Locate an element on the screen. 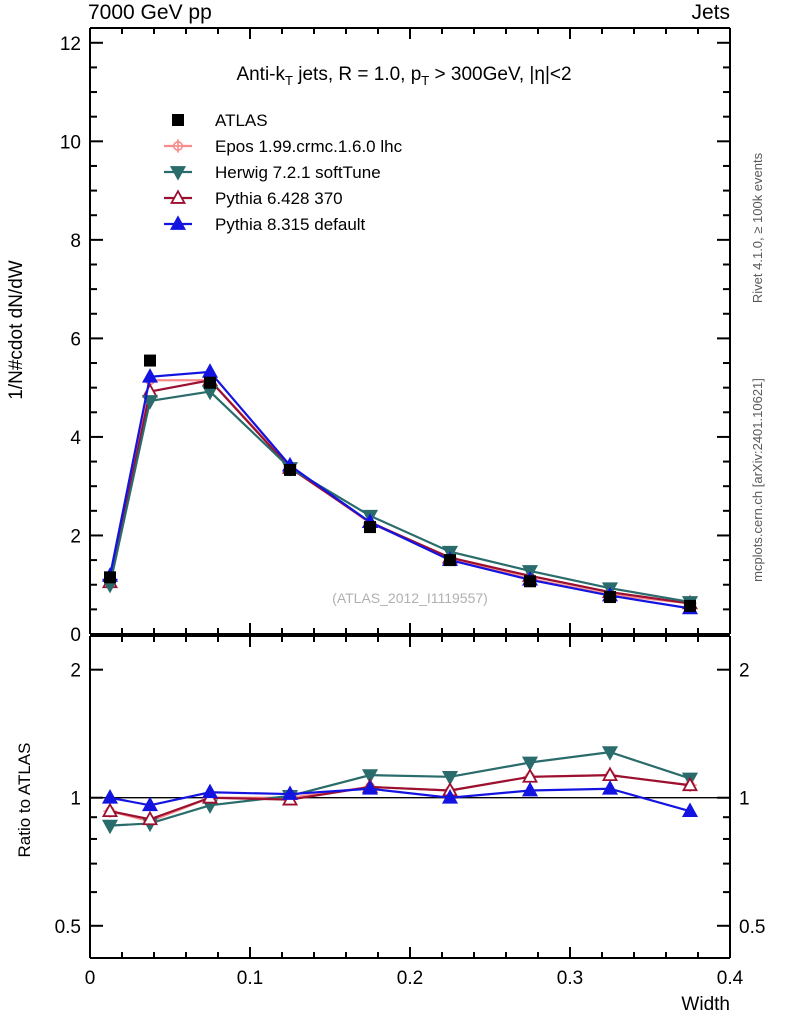  ratio-series-group is located at coordinates (400, 790).